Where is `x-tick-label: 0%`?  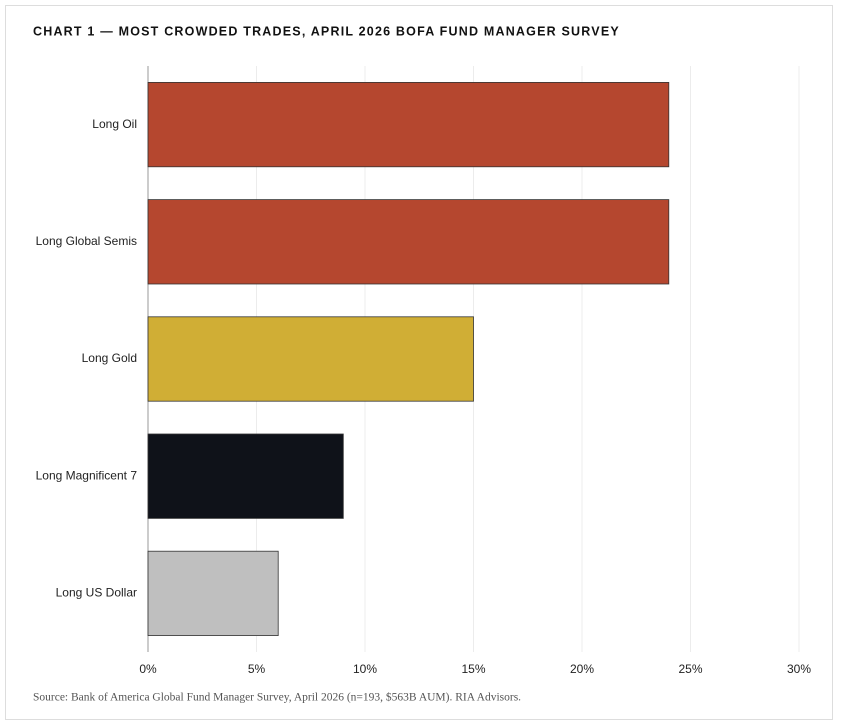 x-tick-label: 0% is located at coordinates (148, 669).